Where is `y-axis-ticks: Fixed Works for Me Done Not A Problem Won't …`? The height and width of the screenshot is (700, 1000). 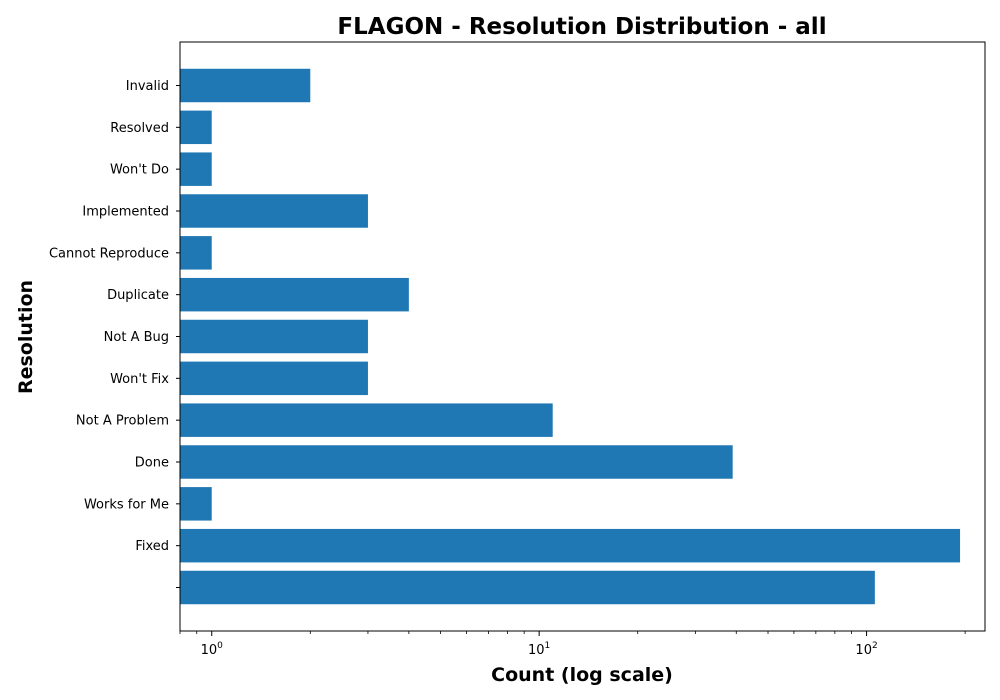 y-axis-ticks: Fixed Works for Me Done Not A Problem Won't … is located at coordinates (114, 333).